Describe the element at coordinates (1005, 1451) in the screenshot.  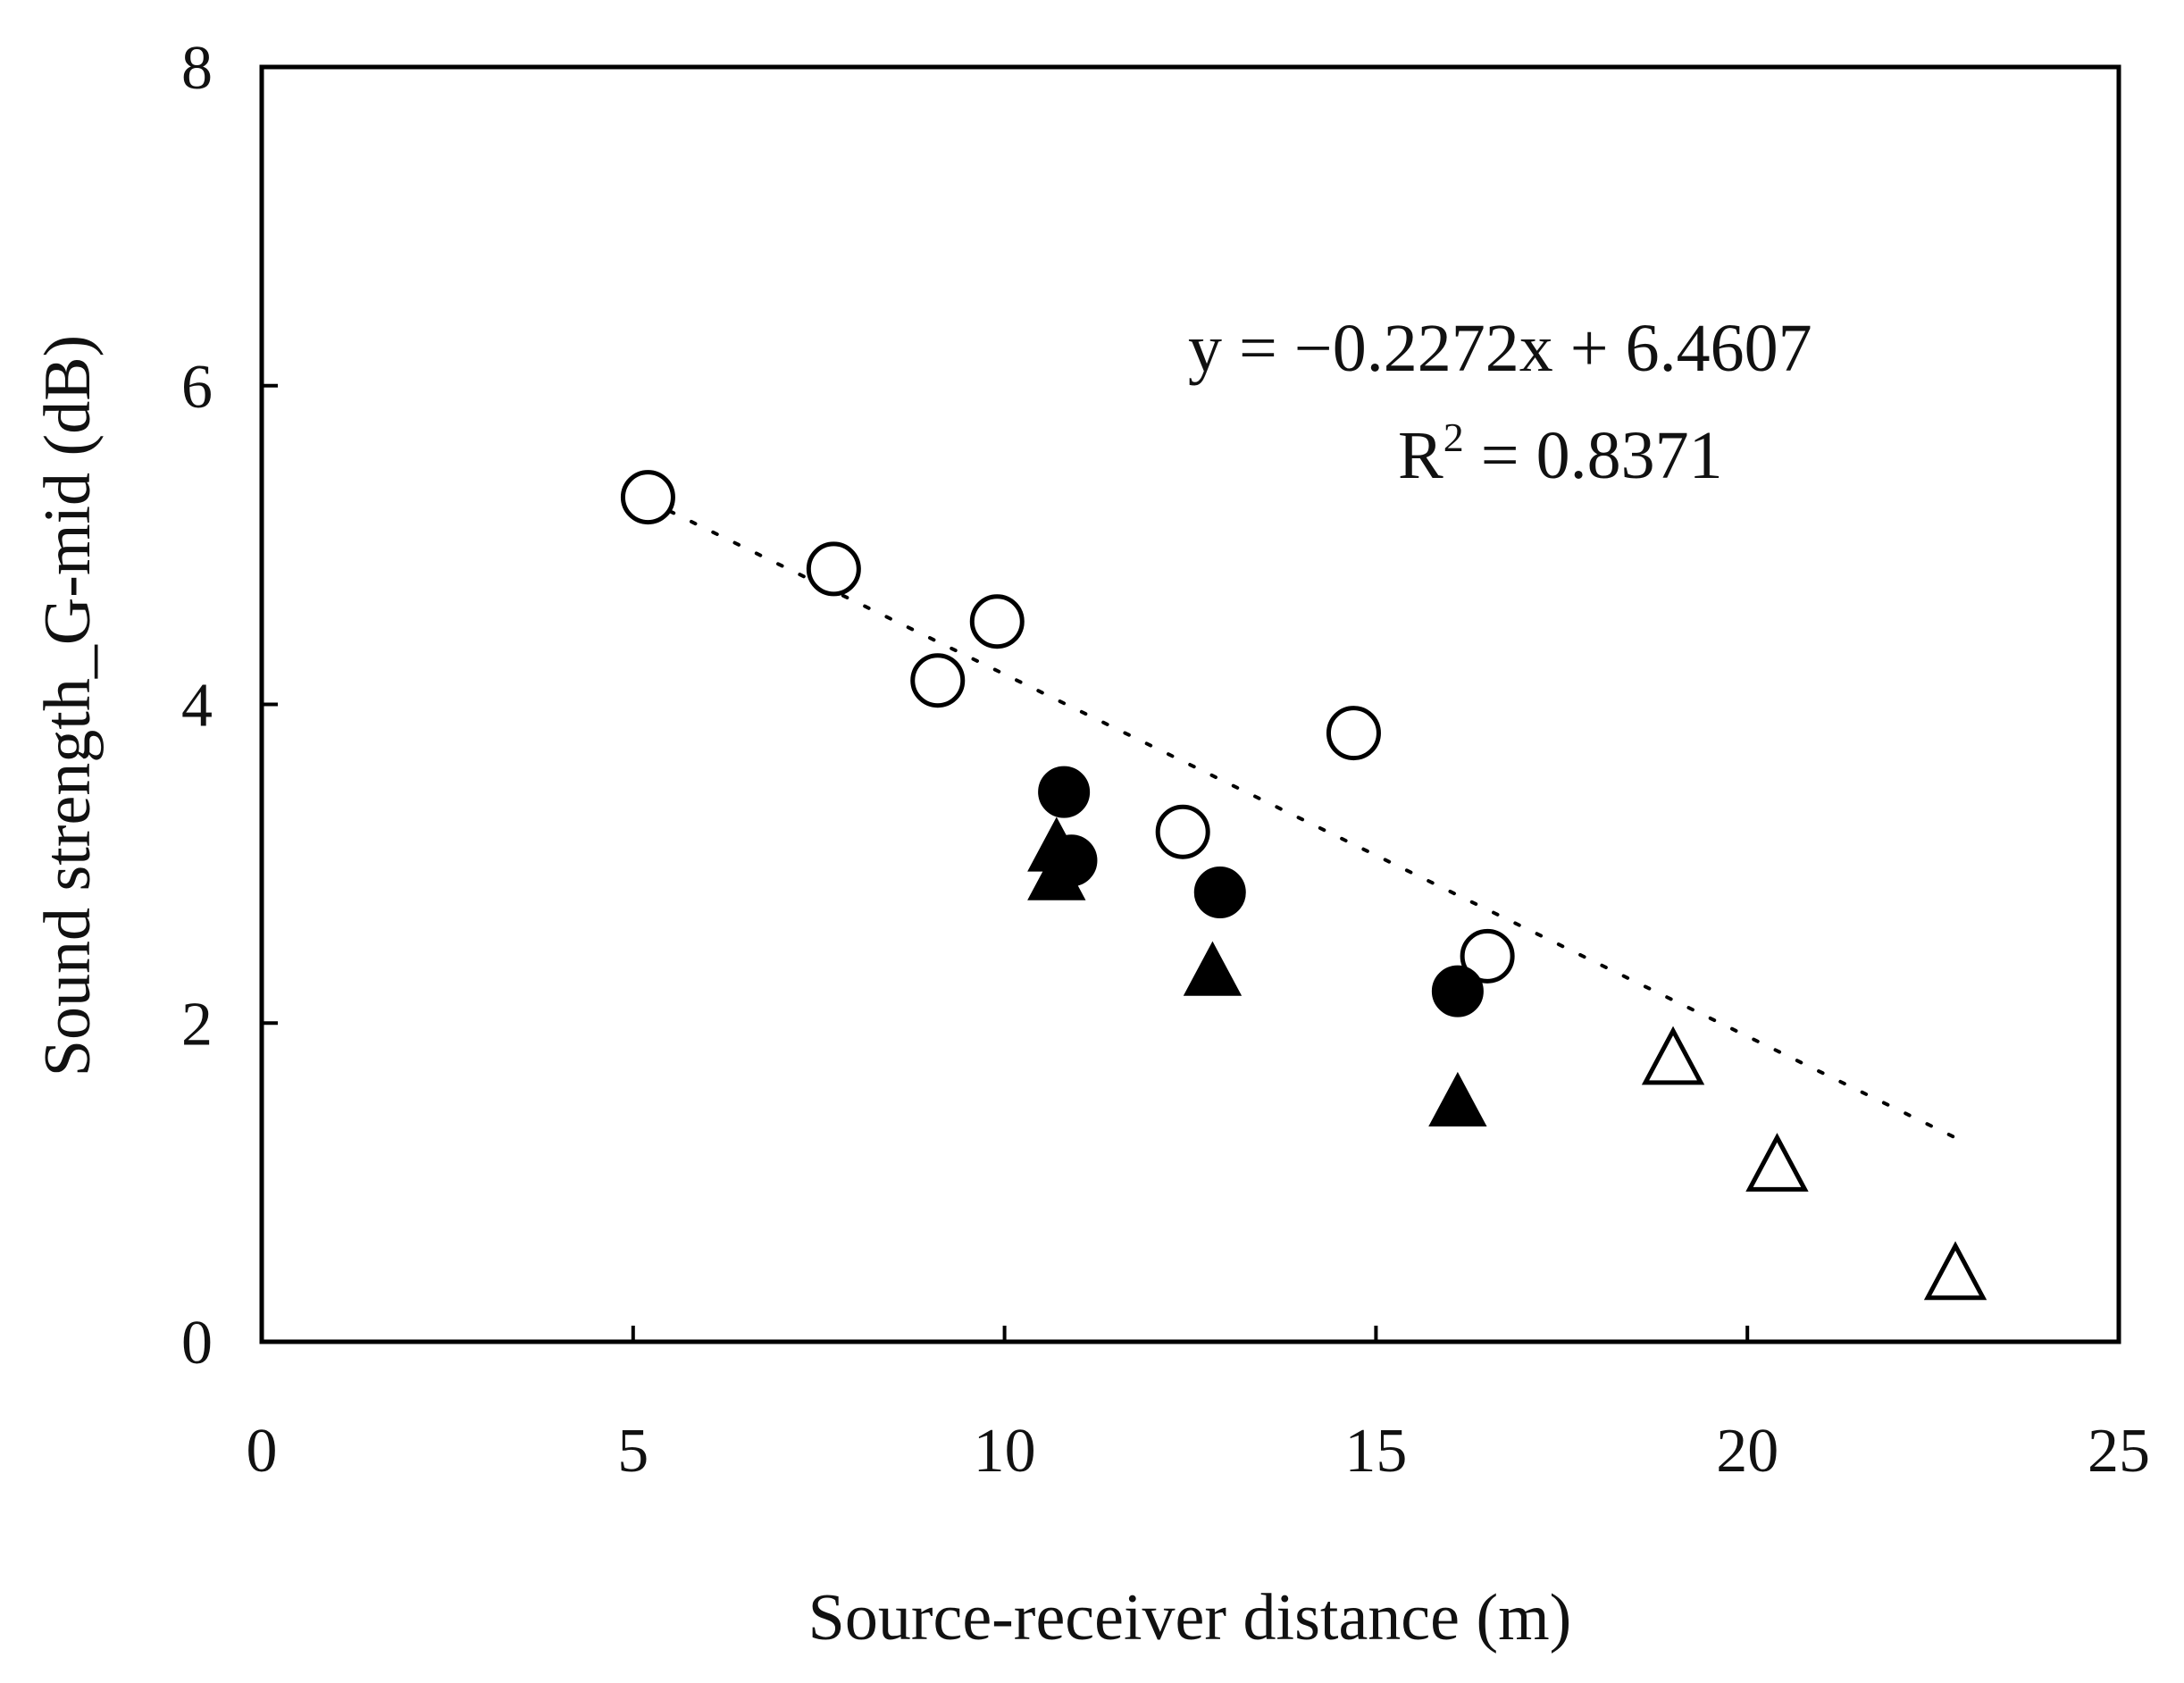
I see `x-tick-label: 10` at that location.